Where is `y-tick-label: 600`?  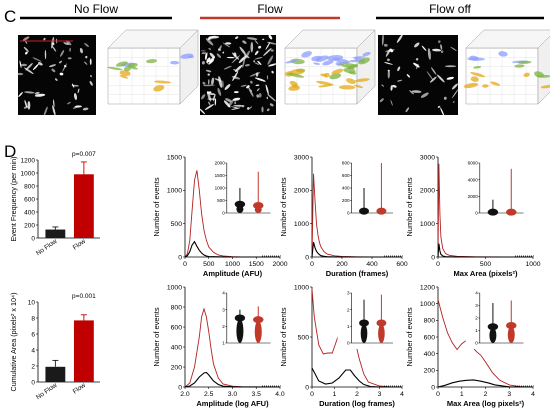 y-tick-label: 600 is located at coordinates (177, 327).